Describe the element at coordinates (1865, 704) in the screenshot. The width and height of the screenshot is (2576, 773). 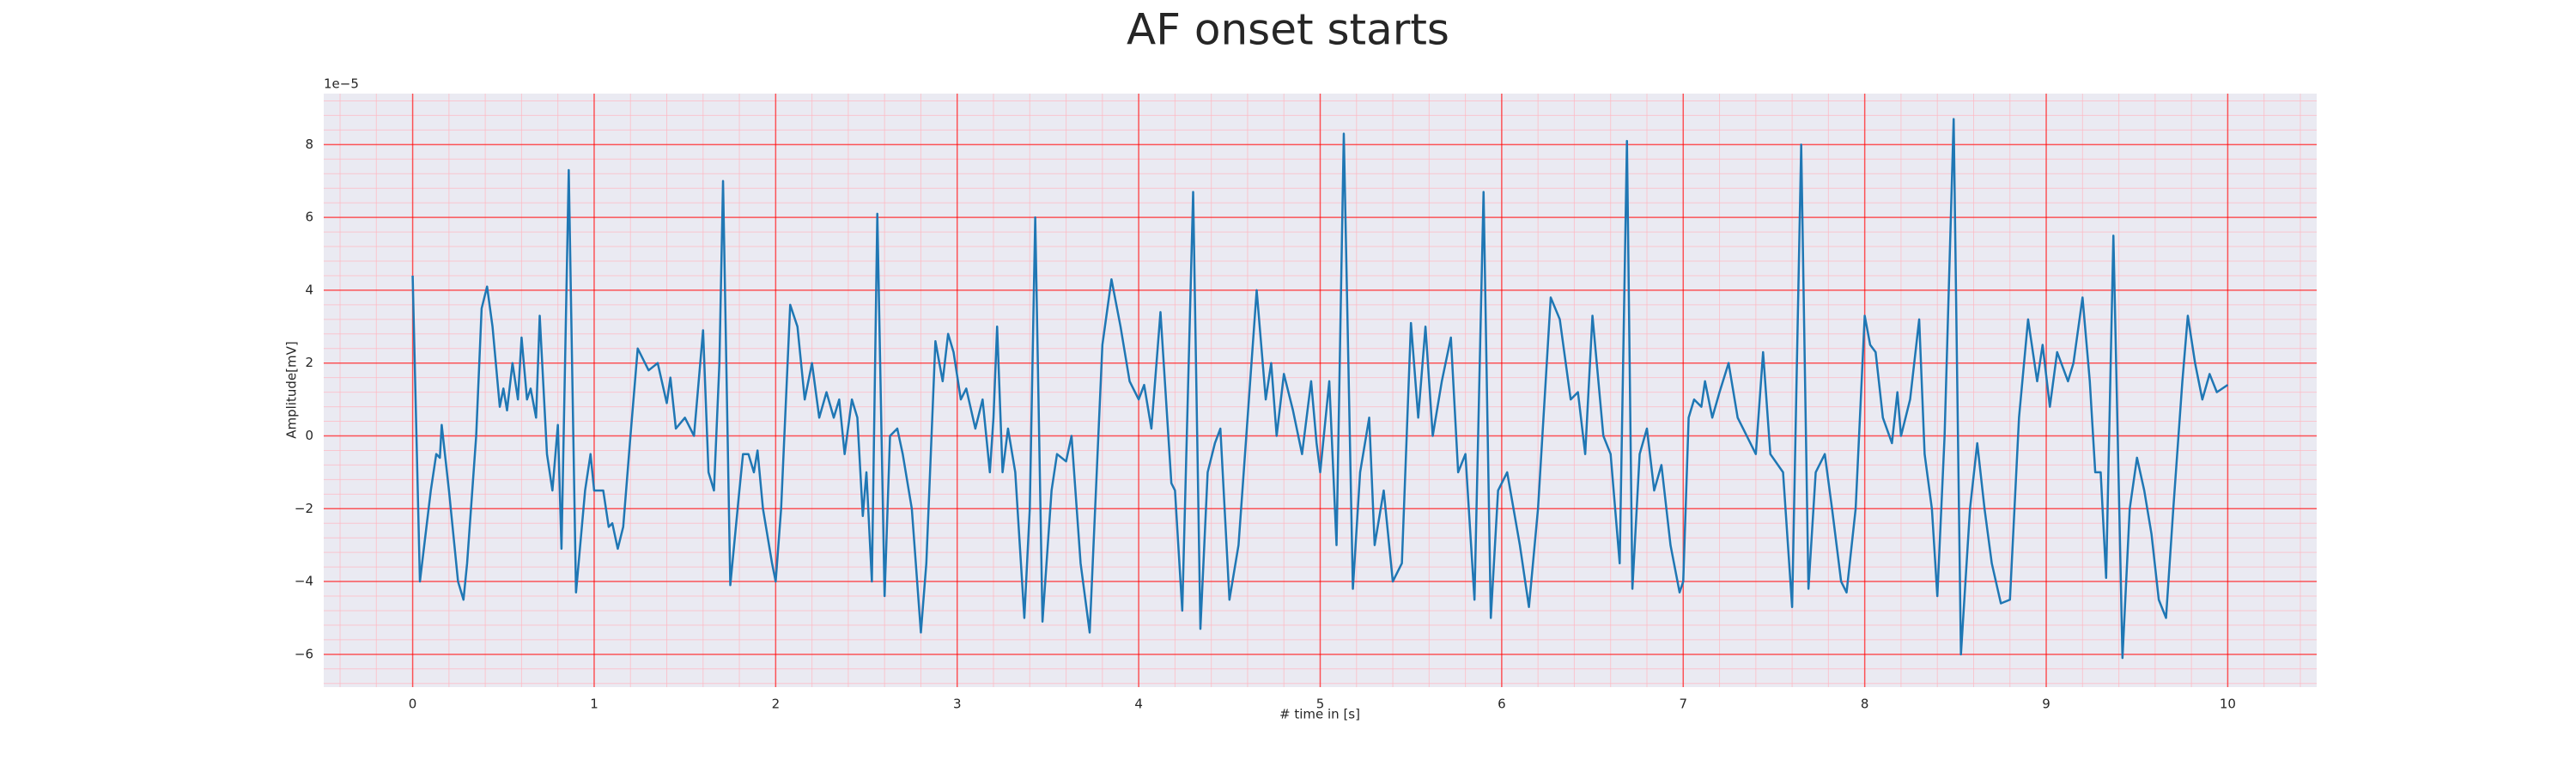
I see `x-tick-label: 8` at that location.